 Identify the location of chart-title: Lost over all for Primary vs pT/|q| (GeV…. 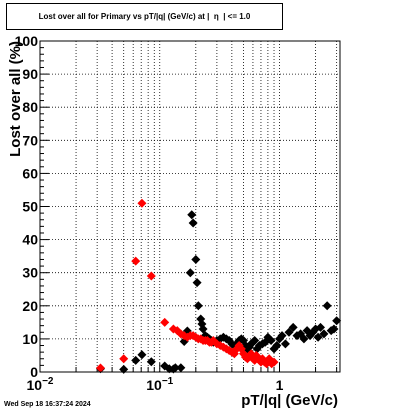
(144, 16).